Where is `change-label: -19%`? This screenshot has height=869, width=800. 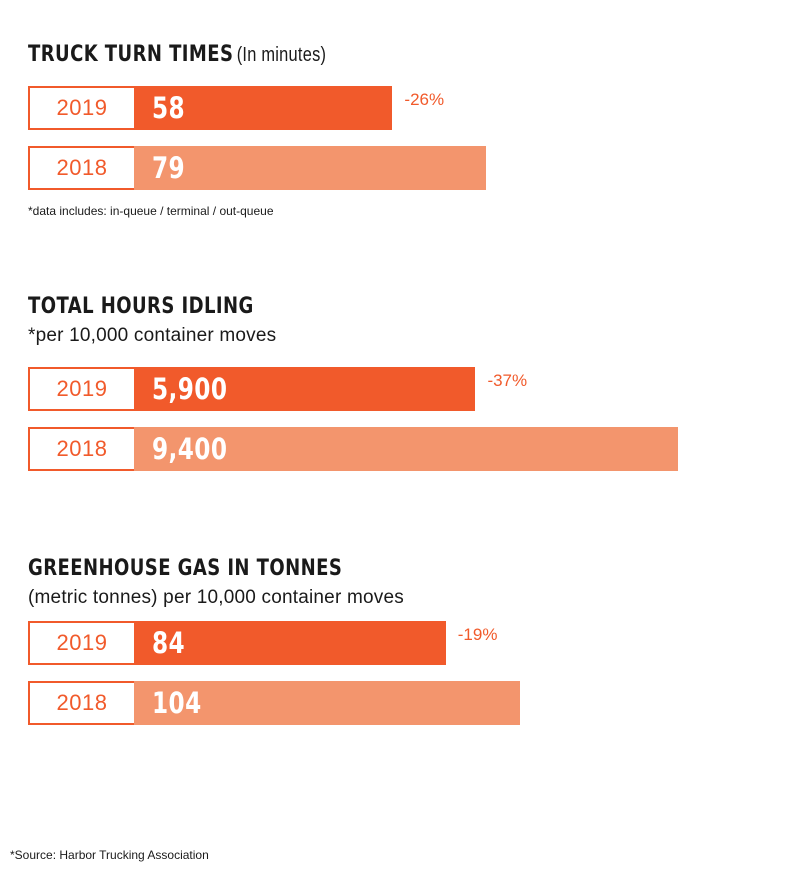
change-label: -19% is located at coordinates (477, 634).